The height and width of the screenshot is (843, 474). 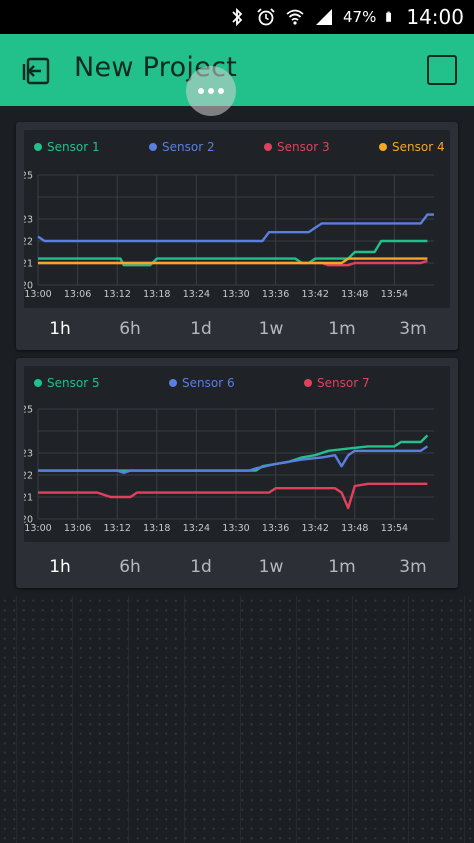 What do you see at coordinates (360, 17) in the screenshot?
I see `battery-percent: 47%` at bounding box center [360, 17].